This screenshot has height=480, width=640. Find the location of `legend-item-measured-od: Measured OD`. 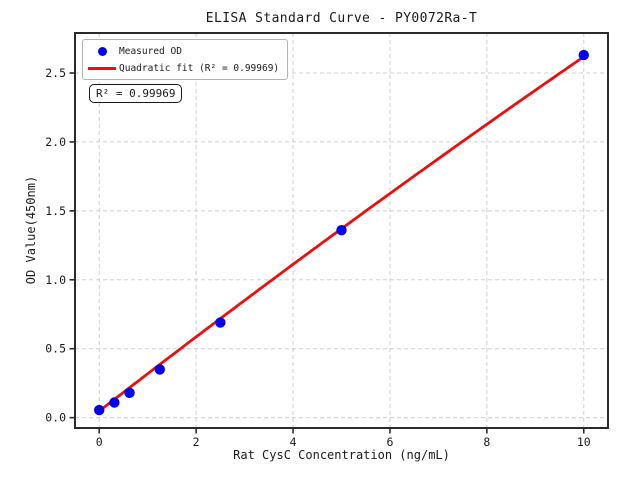

legend-item-measured-od: Measured OD is located at coordinates (182, 51).